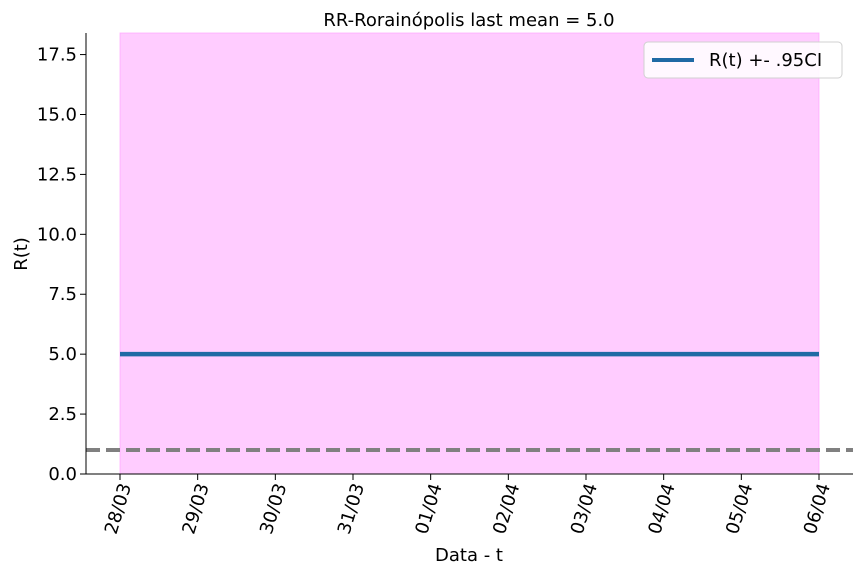 The height and width of the screenshot is (576, 864). What do you see at coordinates (57, 234) in the screenshot?
I see `y-tick-label: 10.0` at bounding box center [57, 234].